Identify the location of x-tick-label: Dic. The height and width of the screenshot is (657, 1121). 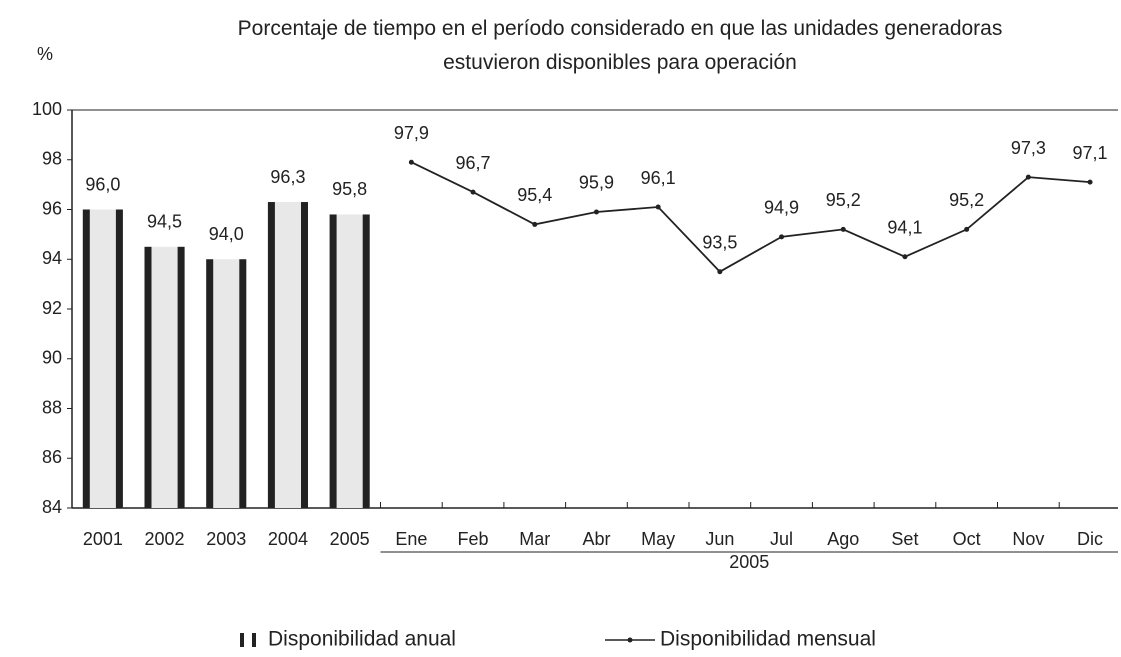
(1090, 539).